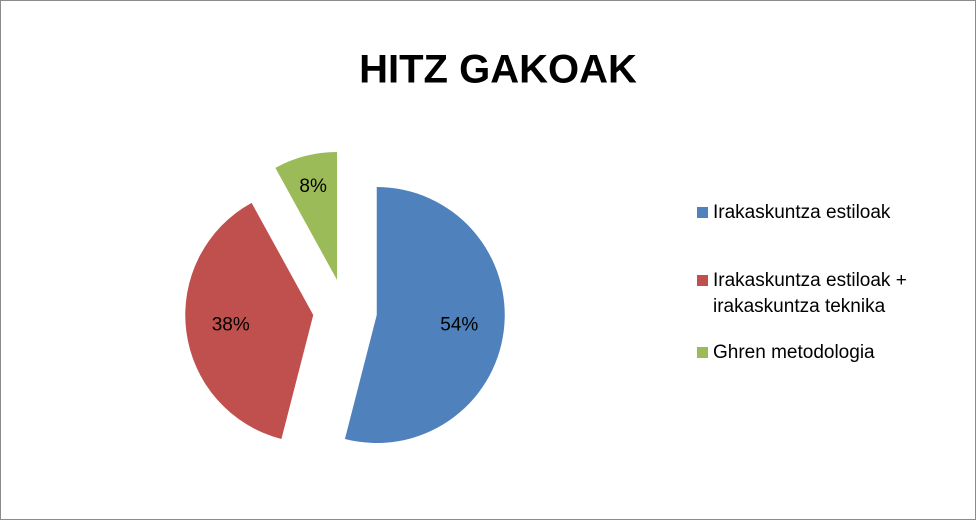  What do you see at coordinates (231, 324) in the screenshot?
I see `data-label: 38%` at bounding box center [231, 324].